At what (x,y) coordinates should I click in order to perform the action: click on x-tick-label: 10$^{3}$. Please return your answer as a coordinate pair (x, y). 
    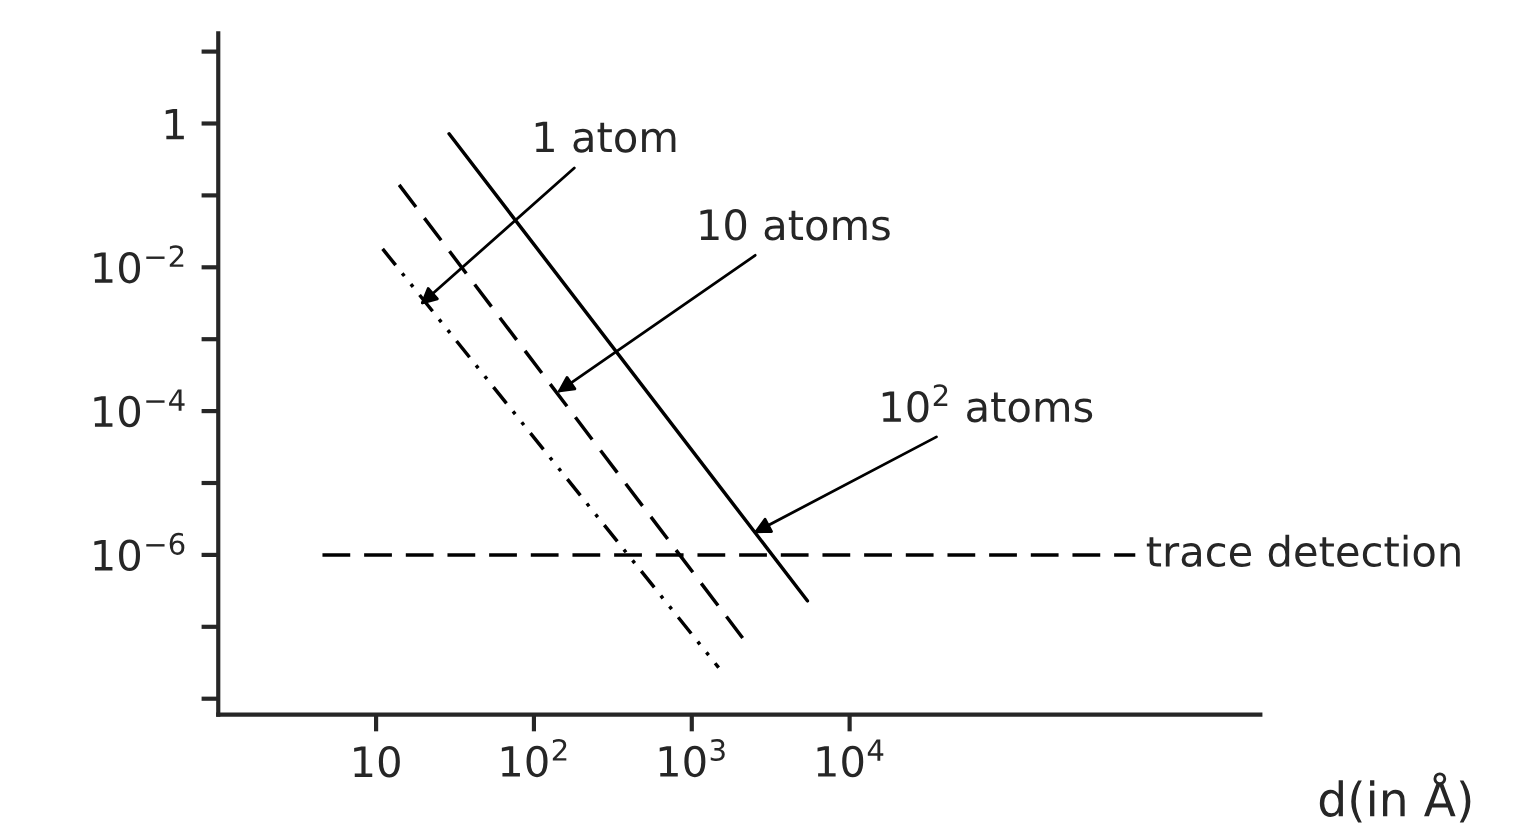
    Looking at the image, I should click on (692, 758).